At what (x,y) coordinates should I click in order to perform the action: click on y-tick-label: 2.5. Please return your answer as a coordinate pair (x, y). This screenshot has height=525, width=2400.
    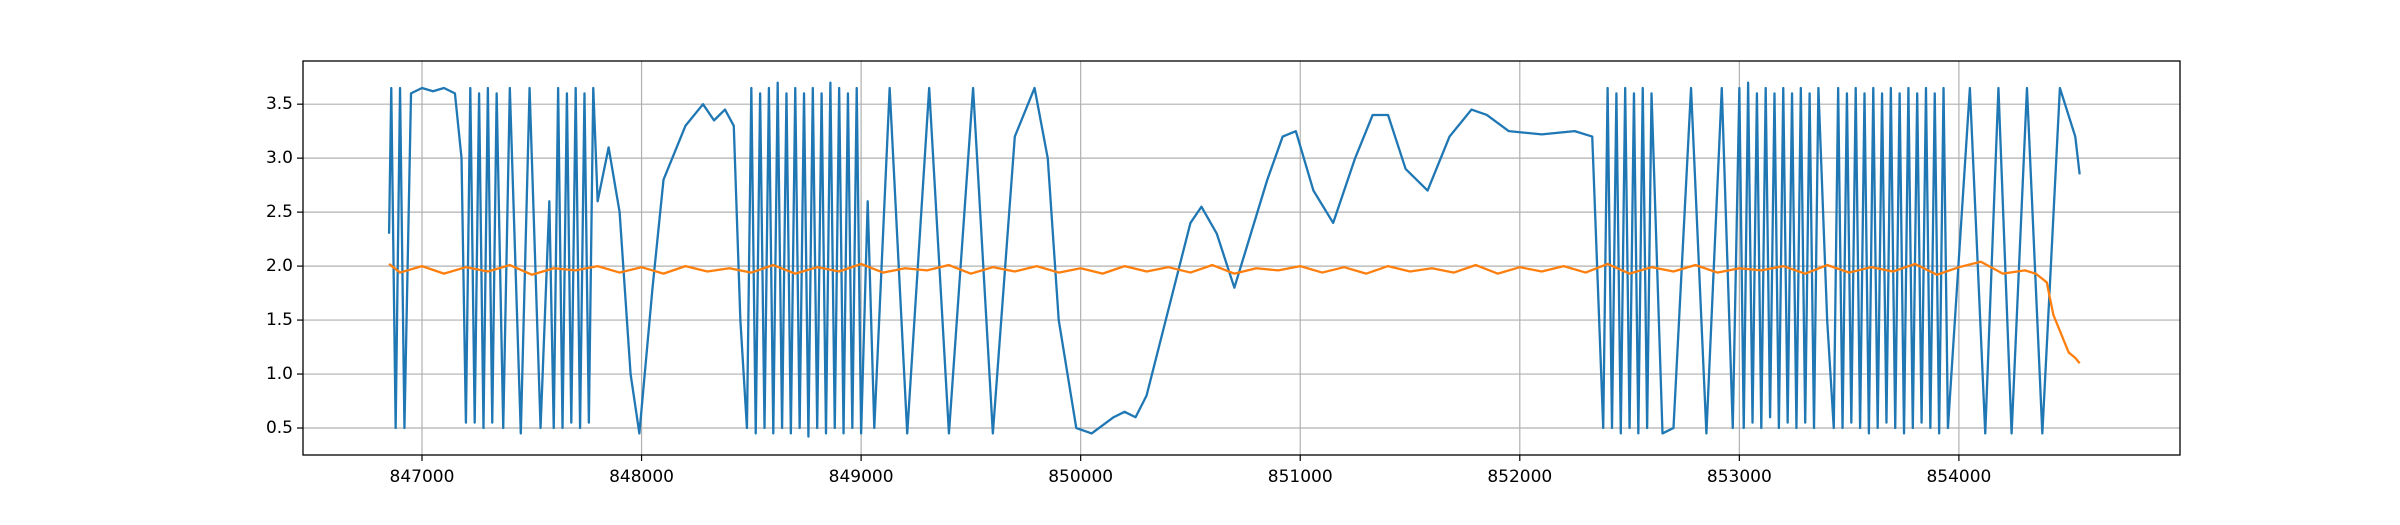
    Looking at the image, I should click on (279, 212).